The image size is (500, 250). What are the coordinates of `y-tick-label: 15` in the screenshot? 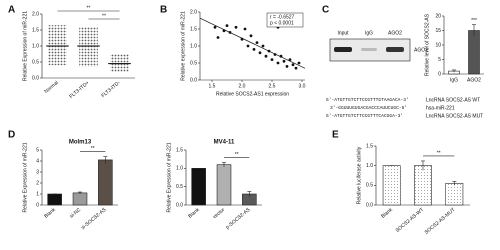 It's located at (438, 31).